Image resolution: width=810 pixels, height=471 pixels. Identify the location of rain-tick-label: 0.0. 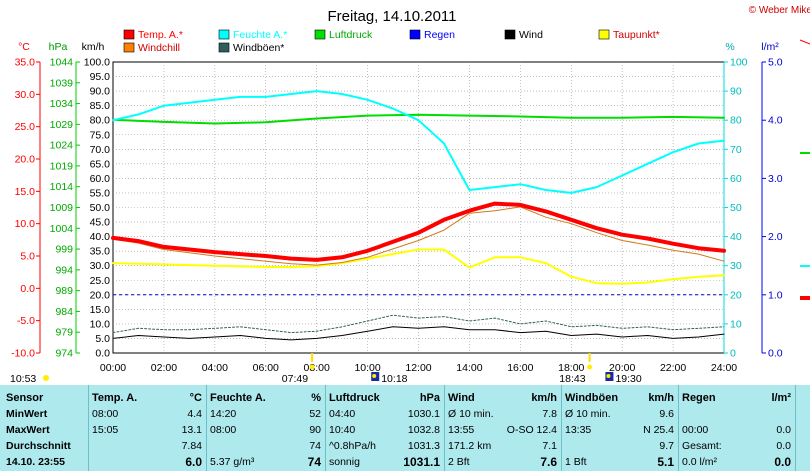
(775, 354).